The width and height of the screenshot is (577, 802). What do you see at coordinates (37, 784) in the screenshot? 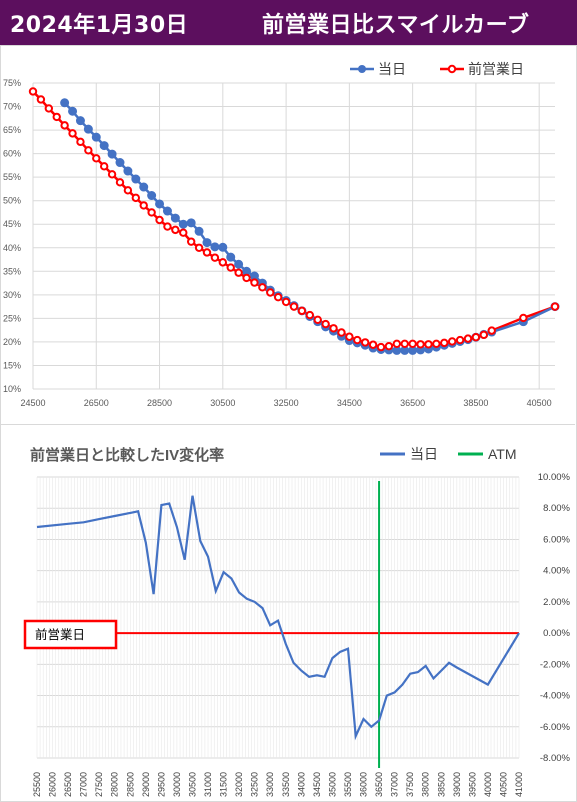
I see `x-tick-label: 25500` at bounding box center [37, 784].